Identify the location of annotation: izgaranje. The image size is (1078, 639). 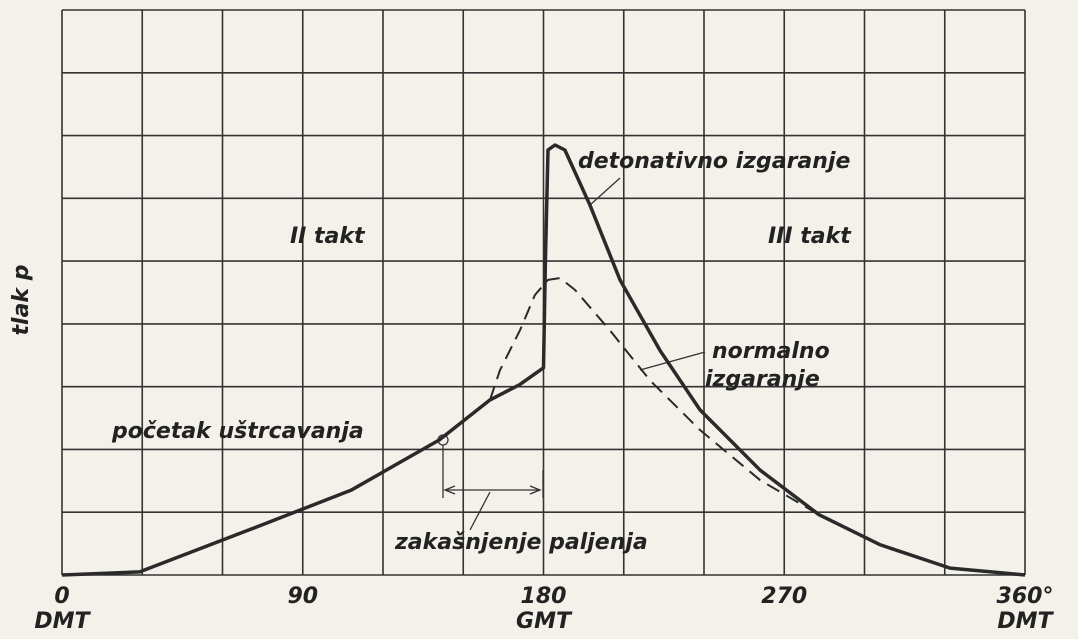
(762, 379).